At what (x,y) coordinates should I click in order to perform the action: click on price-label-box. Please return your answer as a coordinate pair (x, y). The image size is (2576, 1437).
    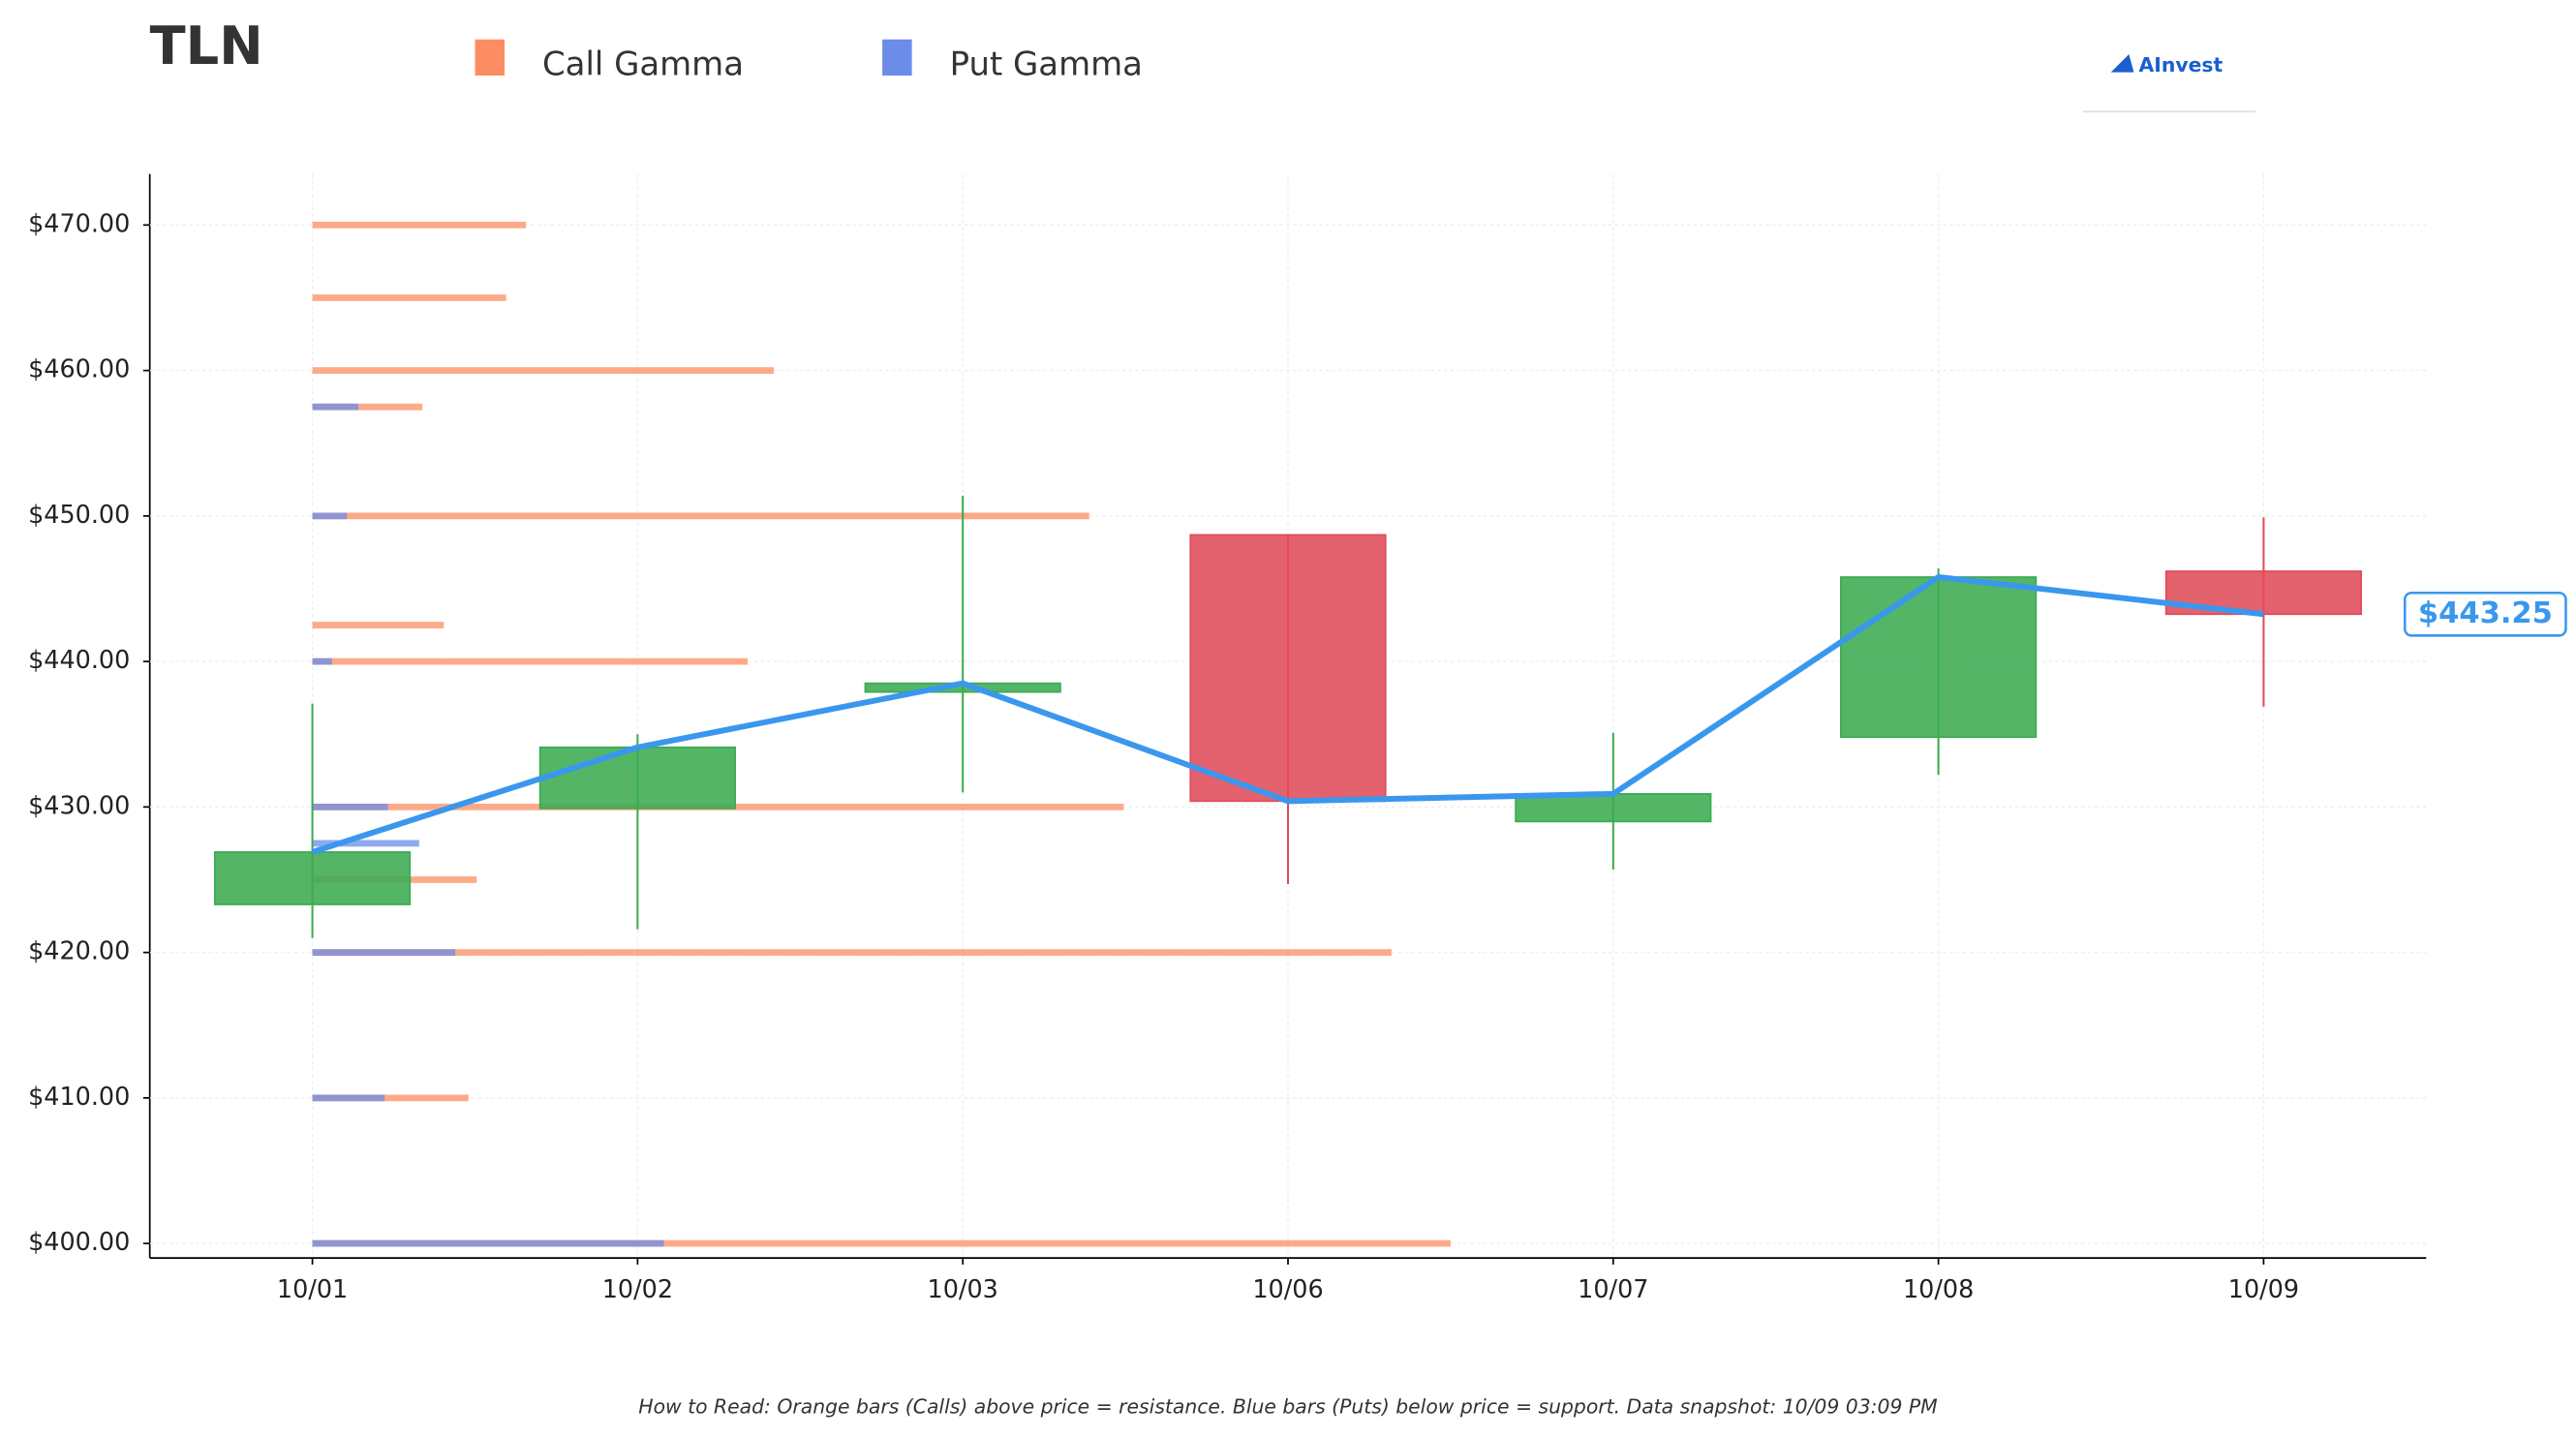
    Looking at the image, I should click on (2485, 614).